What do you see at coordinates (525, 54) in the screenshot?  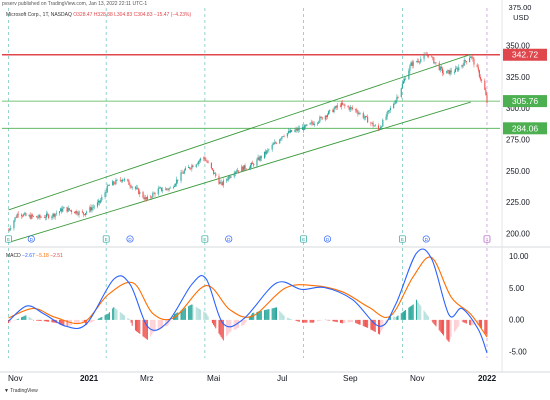 I see `price-label-box` at bounding box center [525, 54].